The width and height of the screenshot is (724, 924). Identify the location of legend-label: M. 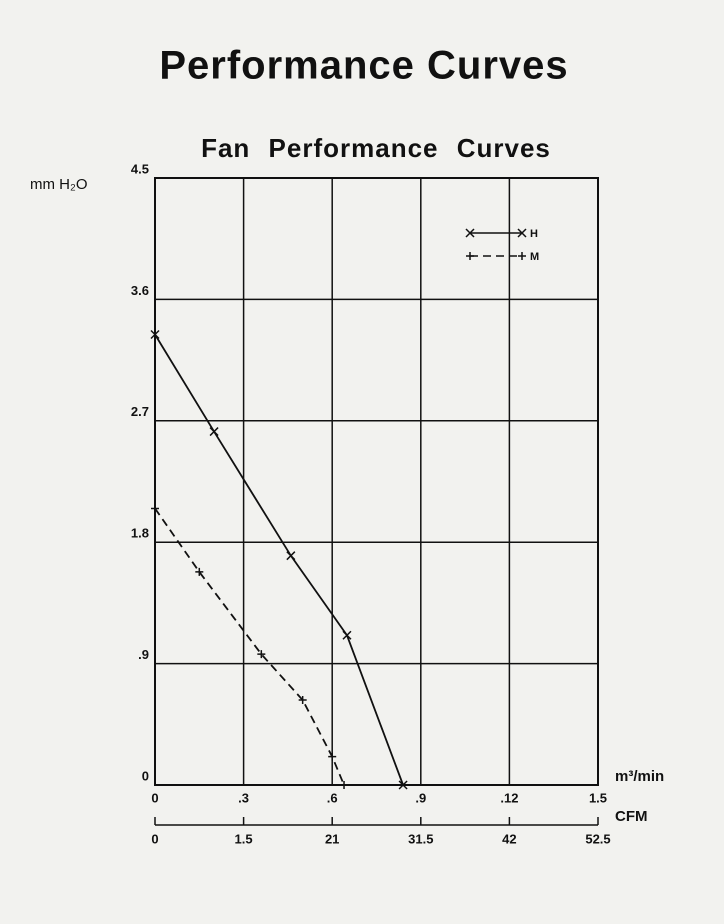
(534, 257).